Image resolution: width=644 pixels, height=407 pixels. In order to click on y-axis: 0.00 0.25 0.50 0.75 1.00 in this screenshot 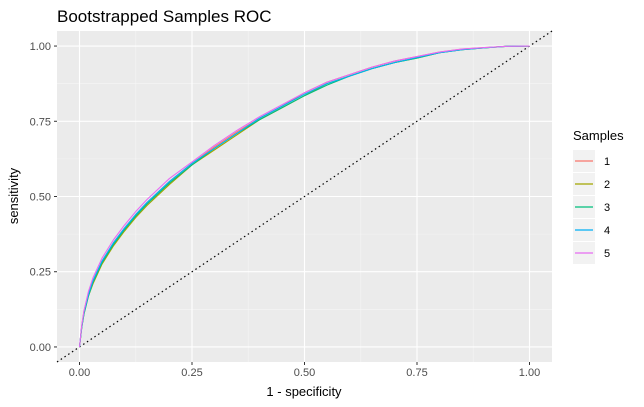, I will do `click(43, 197)`.